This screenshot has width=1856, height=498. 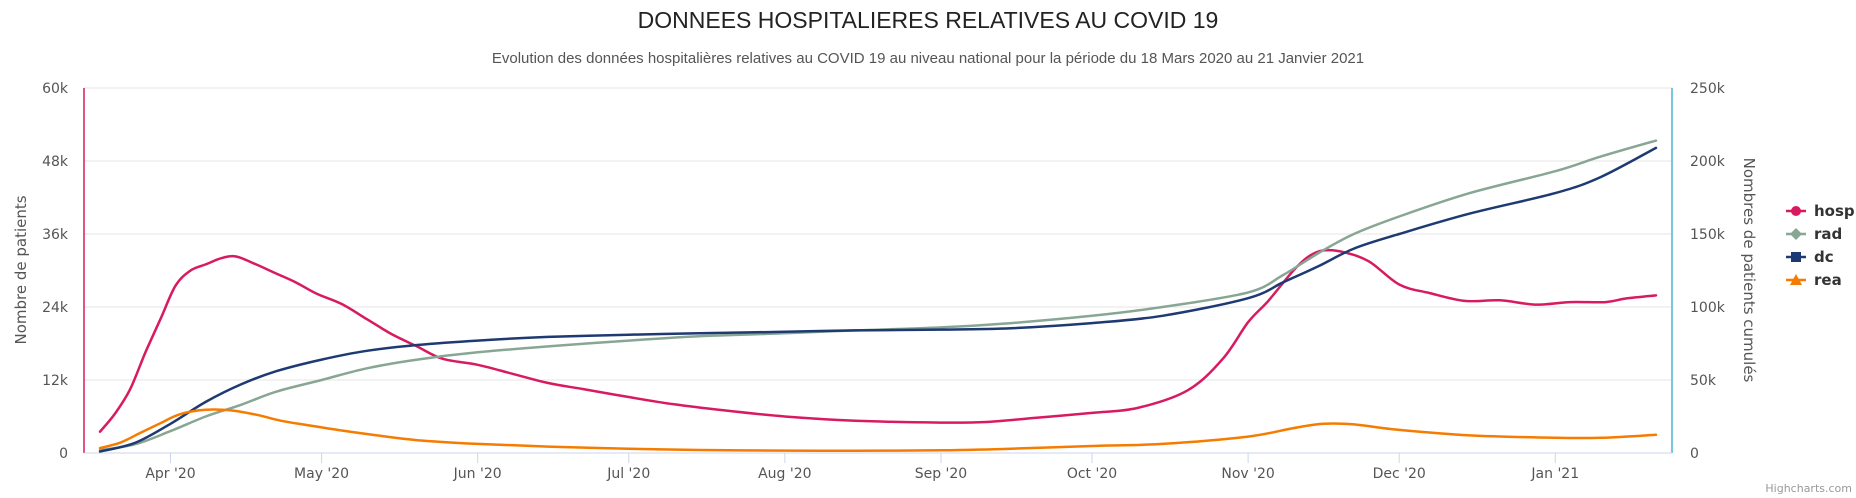 I want to click on legend-item-rea: rea, so click(x=1814, y=280).